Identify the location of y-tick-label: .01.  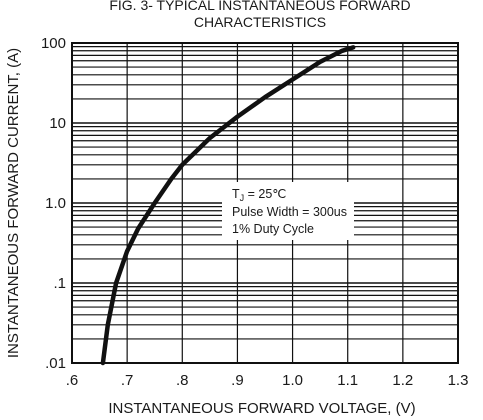
(55, 363).